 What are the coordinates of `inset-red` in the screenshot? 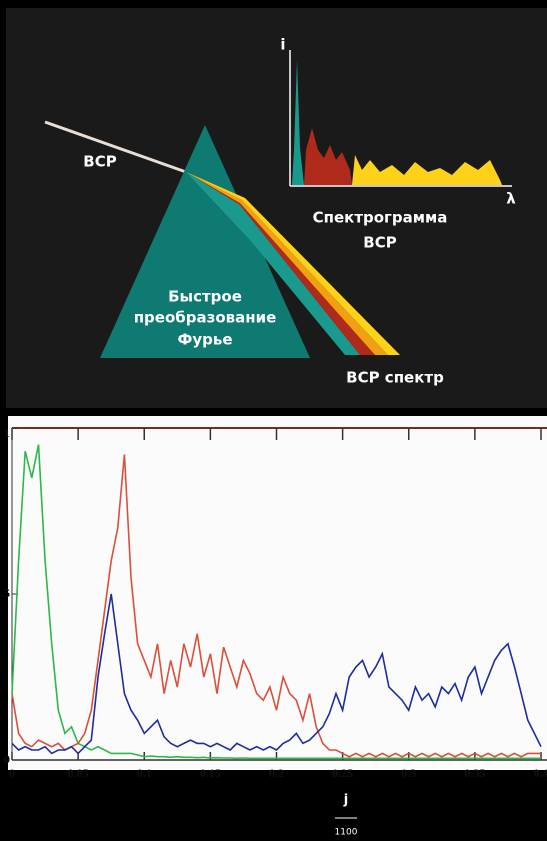 It's located at (328, 156).